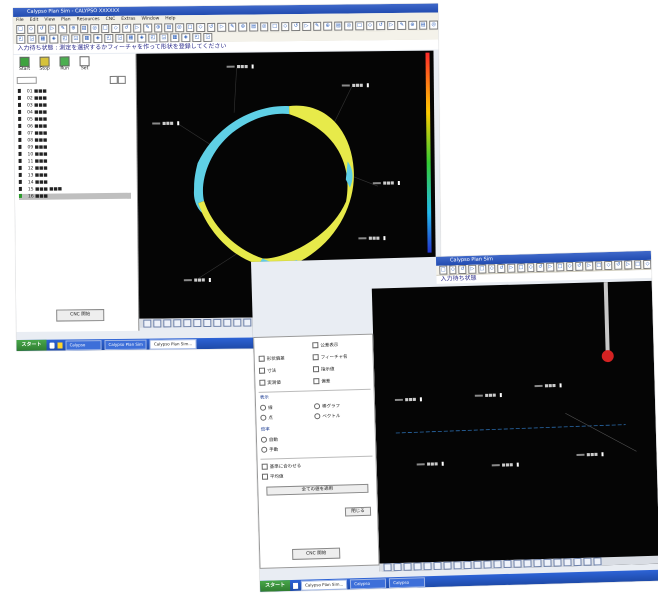  Describe the element at coordinates (126, 344) in the screenshot. I see `taskbar-item: Calypso Plan Sim` at that location.